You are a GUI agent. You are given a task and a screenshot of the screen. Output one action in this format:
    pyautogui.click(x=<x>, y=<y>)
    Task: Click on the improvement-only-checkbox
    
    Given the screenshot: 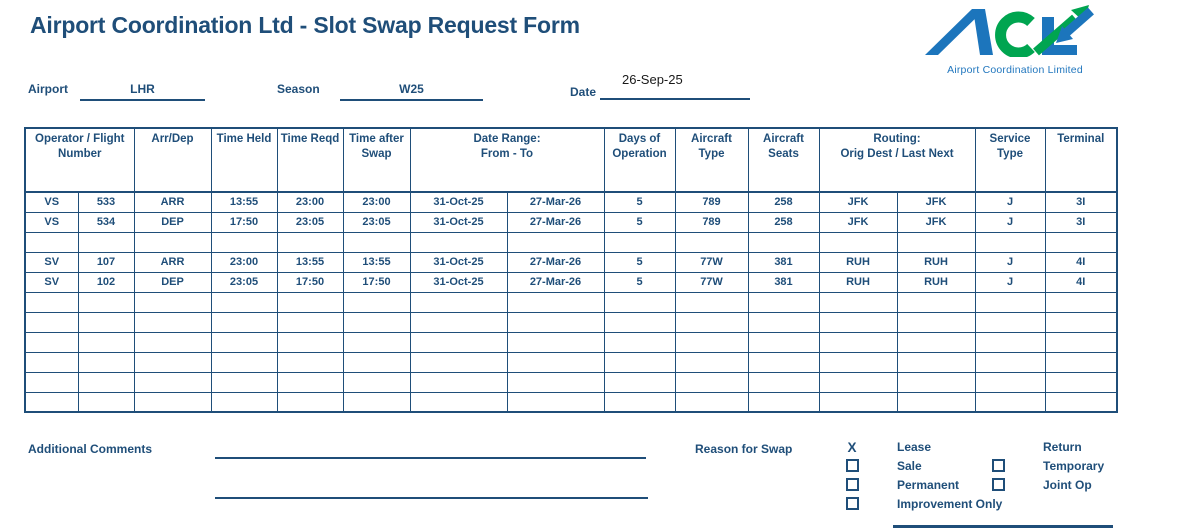 What is the action you would take?
    pyautogui.click(x=852, y=503)
    